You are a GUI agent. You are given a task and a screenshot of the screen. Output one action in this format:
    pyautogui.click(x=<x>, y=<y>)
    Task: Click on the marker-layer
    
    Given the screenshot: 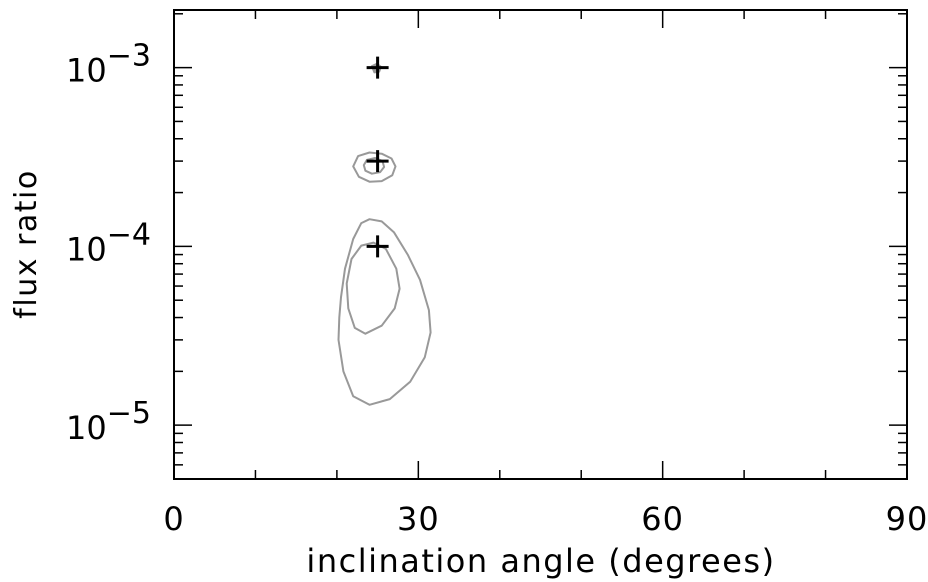 What is the action you would take?
    pyautogui.click(x=377, y=157)
    